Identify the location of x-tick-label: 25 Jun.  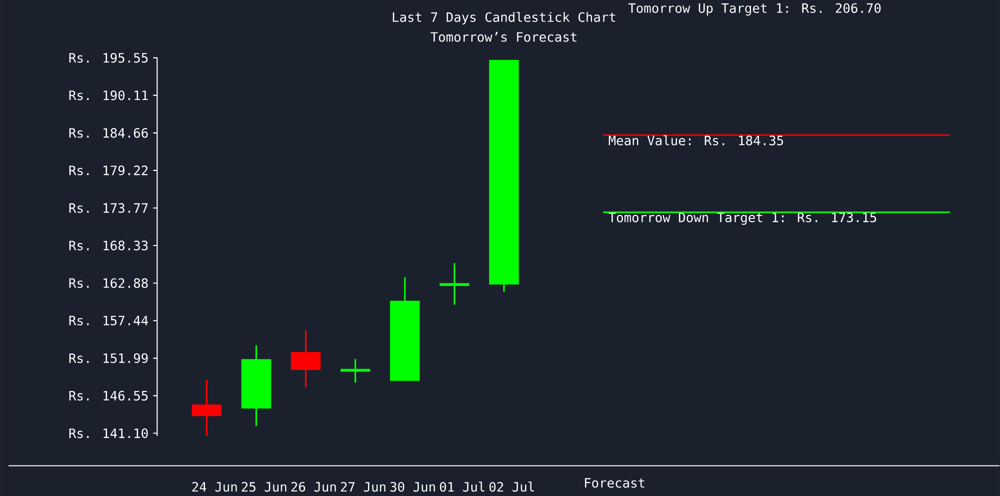
(264, 487).